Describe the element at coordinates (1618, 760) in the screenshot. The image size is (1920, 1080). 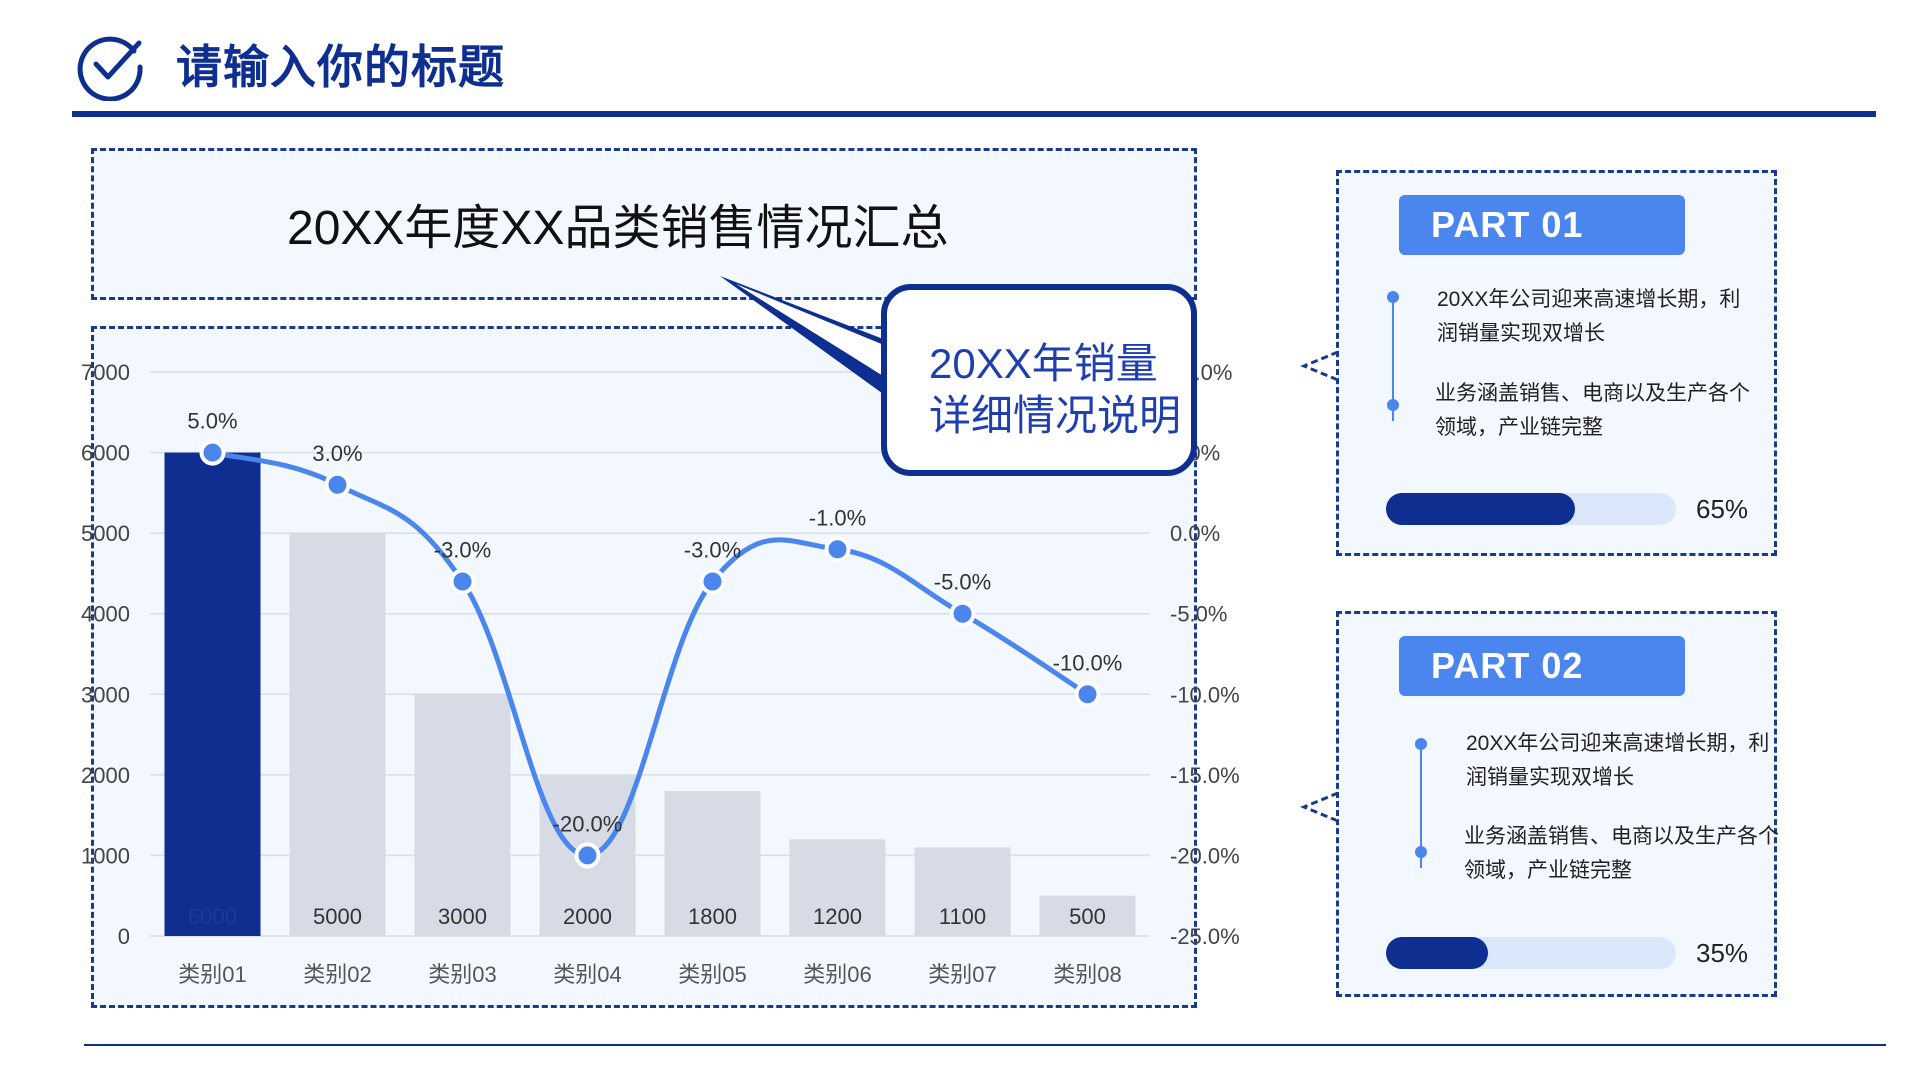
I see `part-02-item-1: 20XX年公司迎来高速增长期，利润销量实现双增长` at that location.